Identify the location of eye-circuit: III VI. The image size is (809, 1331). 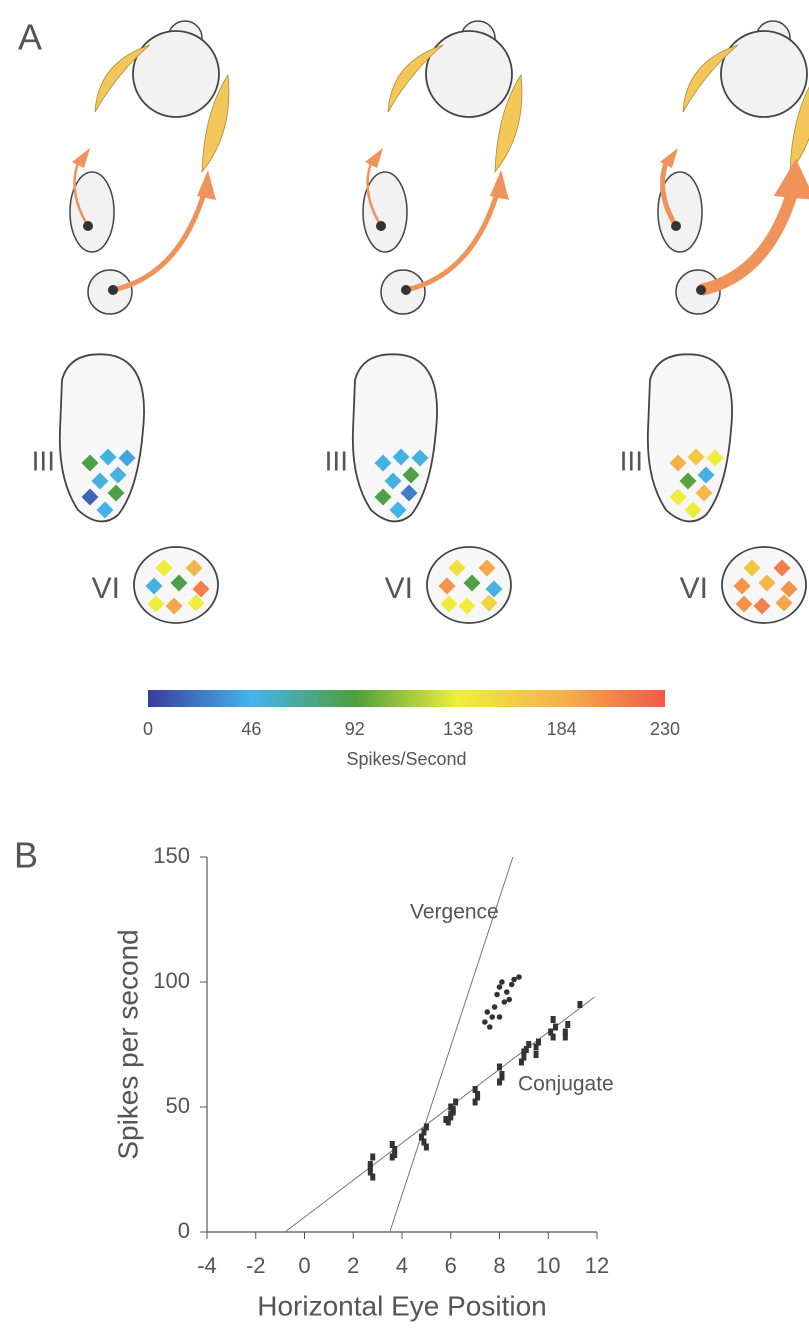
(424, 322).